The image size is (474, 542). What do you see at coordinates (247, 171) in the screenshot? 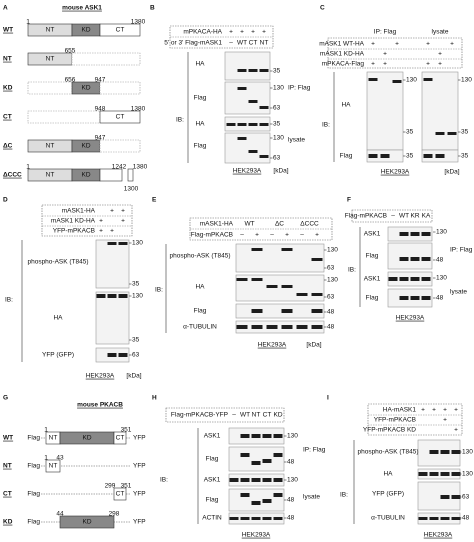
I see `cell-line: HEK293A` at bounding box center [247, 171].